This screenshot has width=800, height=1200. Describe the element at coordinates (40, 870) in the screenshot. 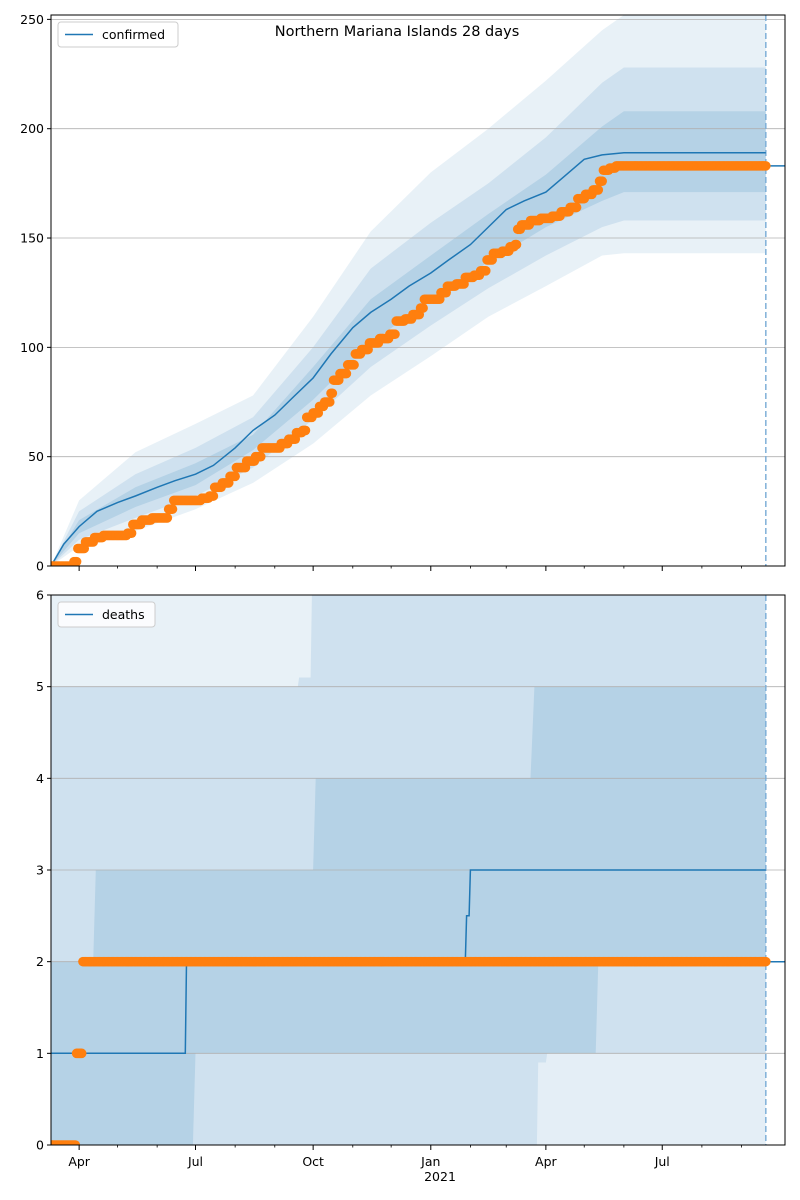

I see `y-tick-label: 3` at that location.